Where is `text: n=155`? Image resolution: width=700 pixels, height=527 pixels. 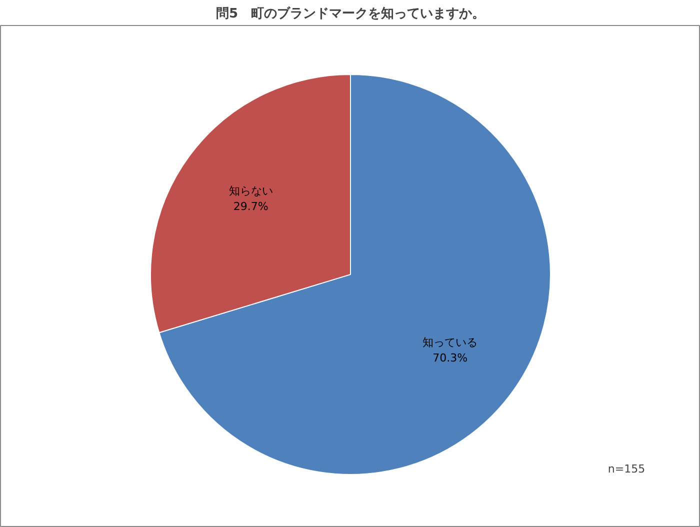 text: n=155 is located at coordinates (627, 469).